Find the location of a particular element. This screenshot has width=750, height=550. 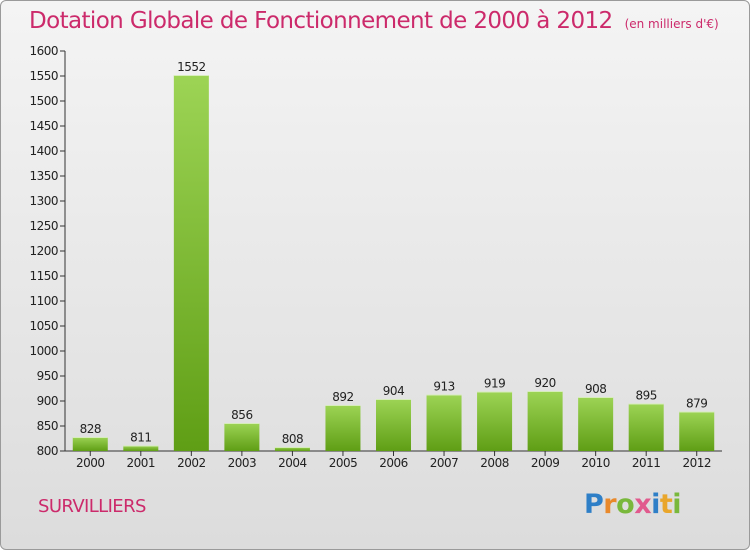

y-tick-label: 1050 is located at coordinates (43, 326).